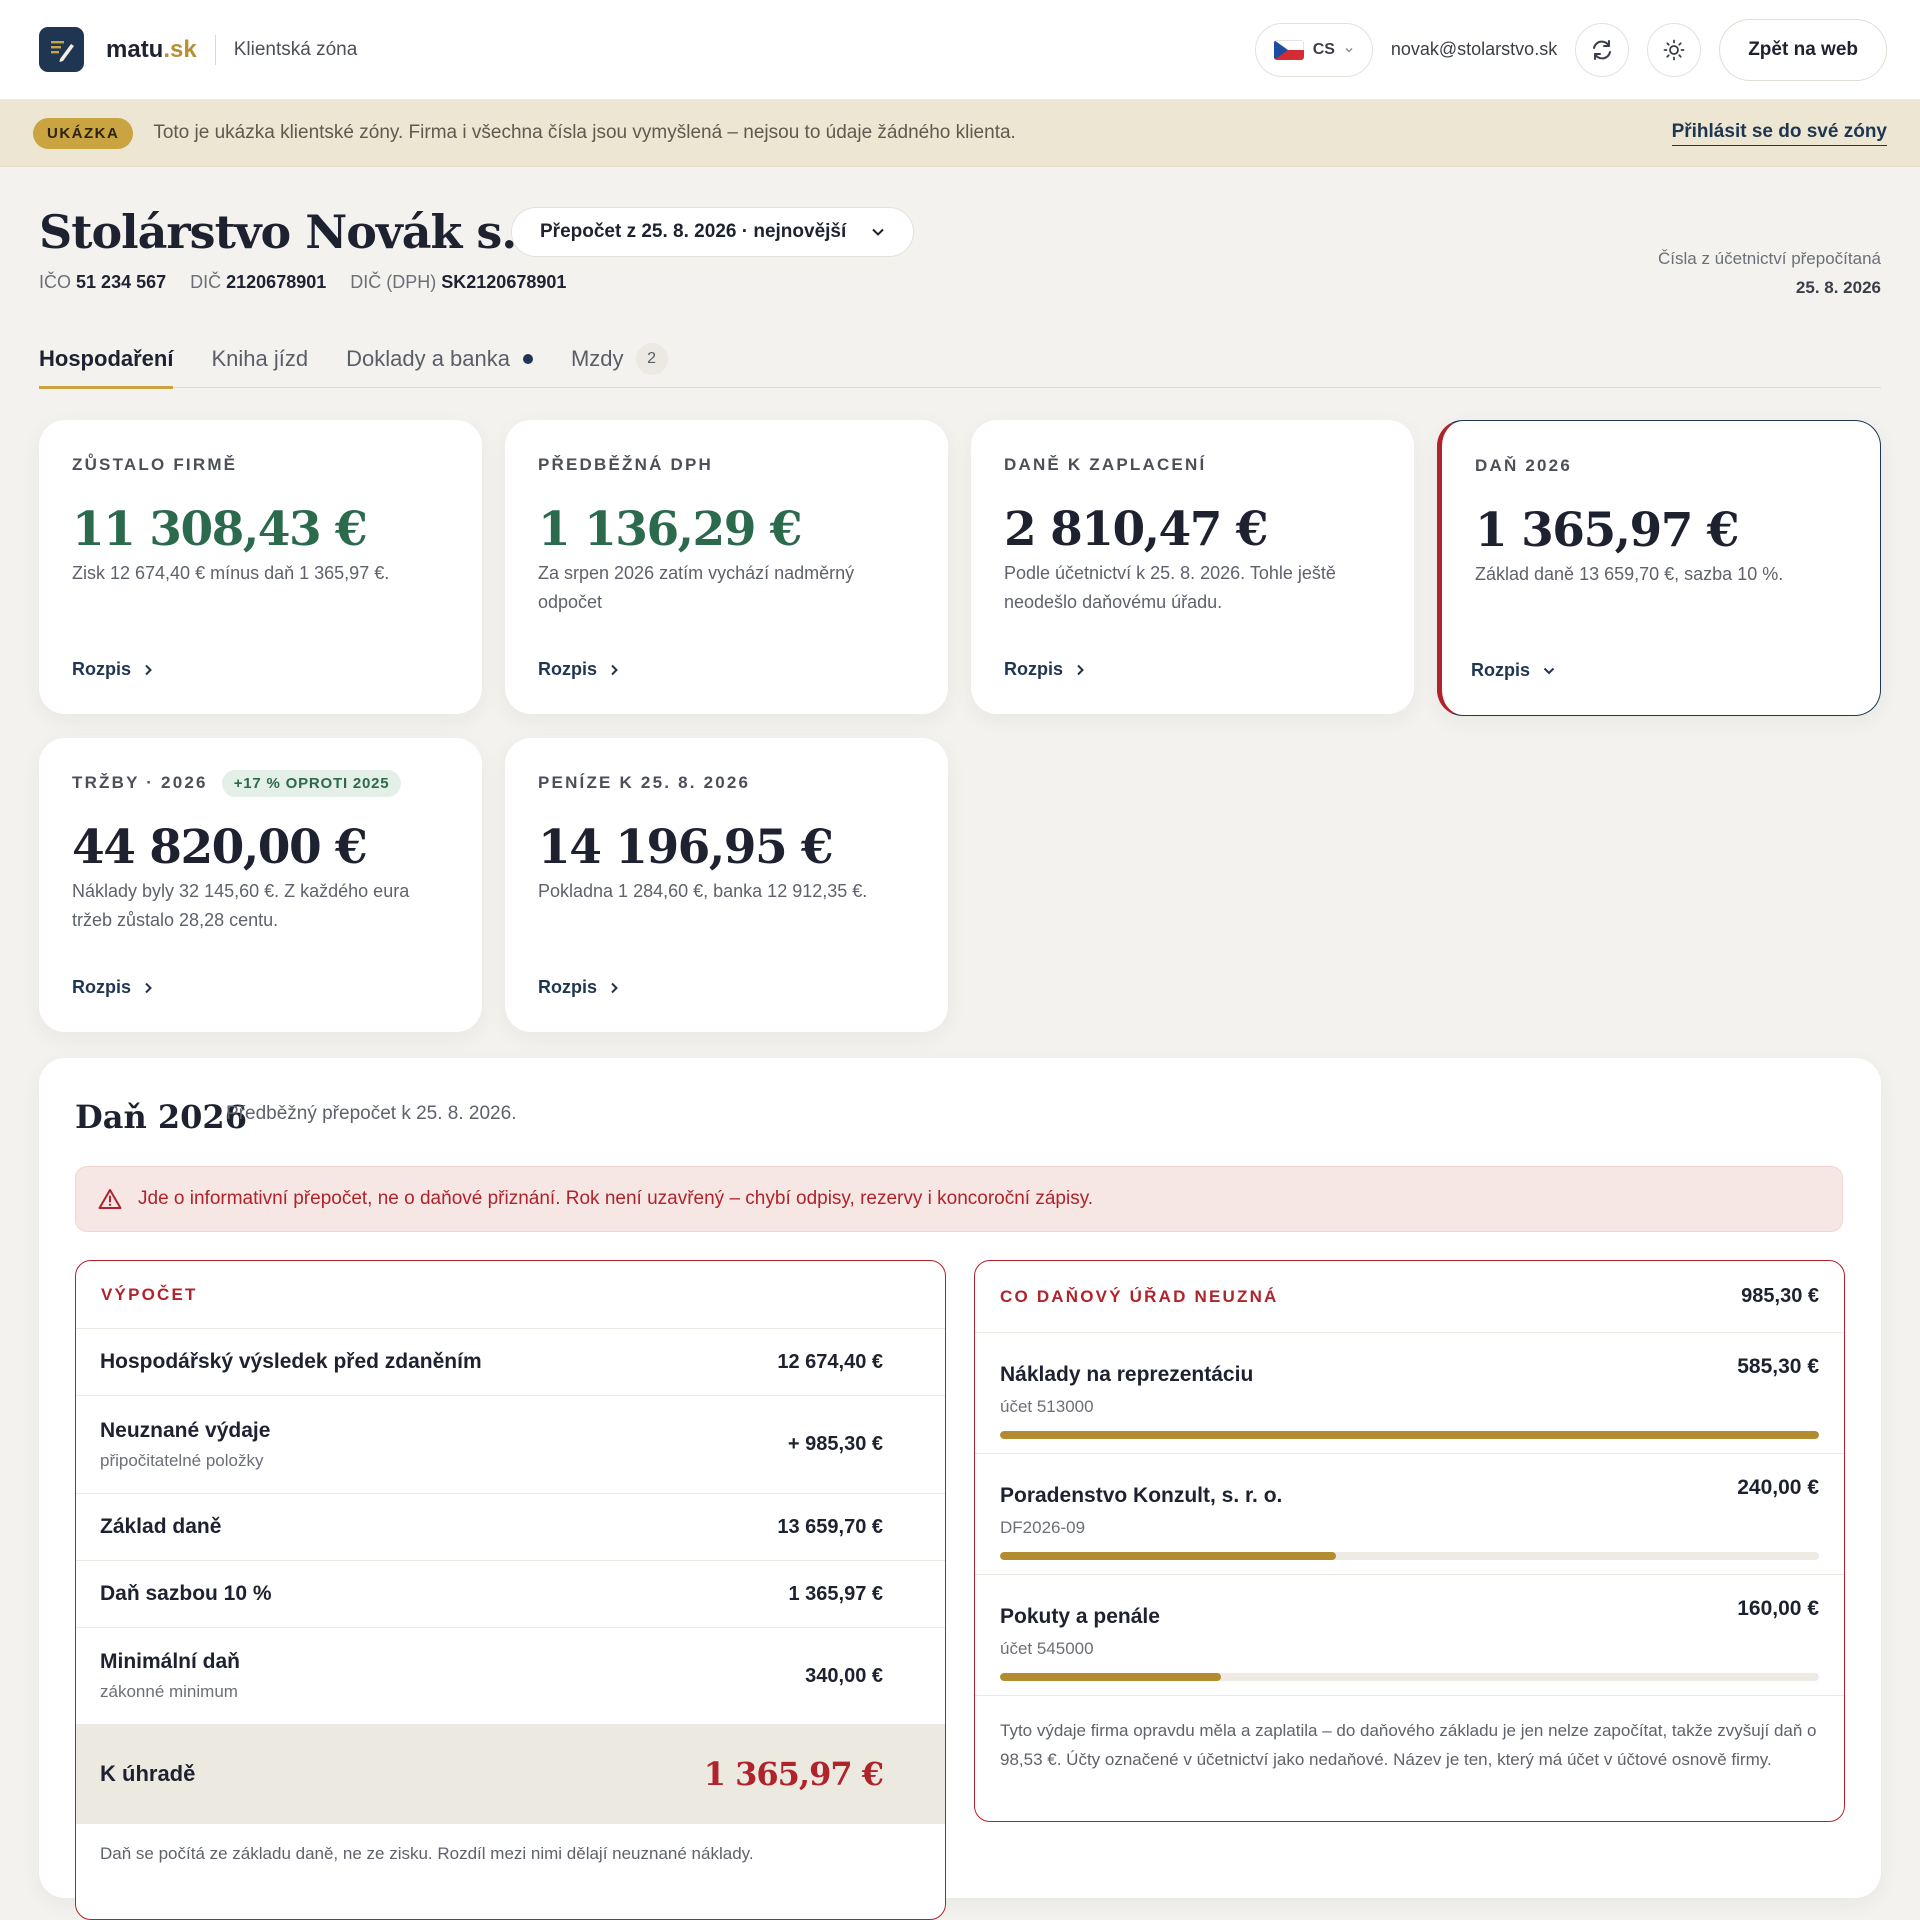 Image resolution: width=1920 pixels, height=1920 pixels. What do you see at coordinates (1803, 49) in the screenshot?
I see `back-to-web-button: Zpět na web` at bounding box center [1803, 49].